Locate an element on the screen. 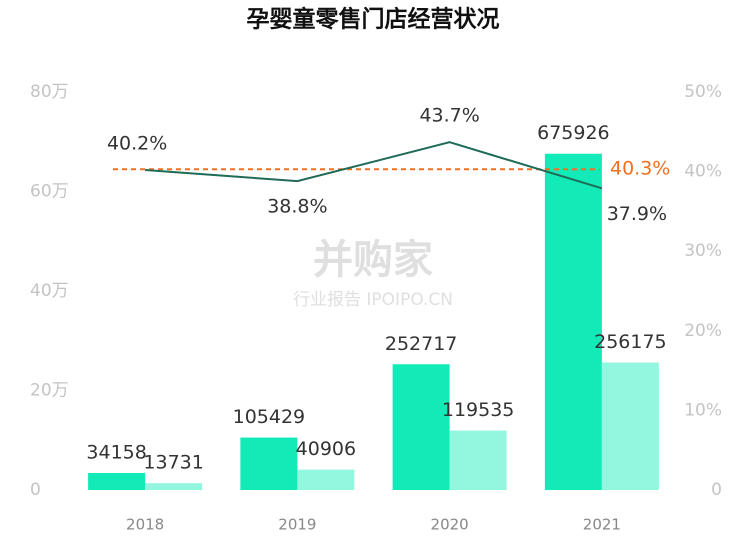  bar-value-label: 252717 is located at coordinates (421, 344).